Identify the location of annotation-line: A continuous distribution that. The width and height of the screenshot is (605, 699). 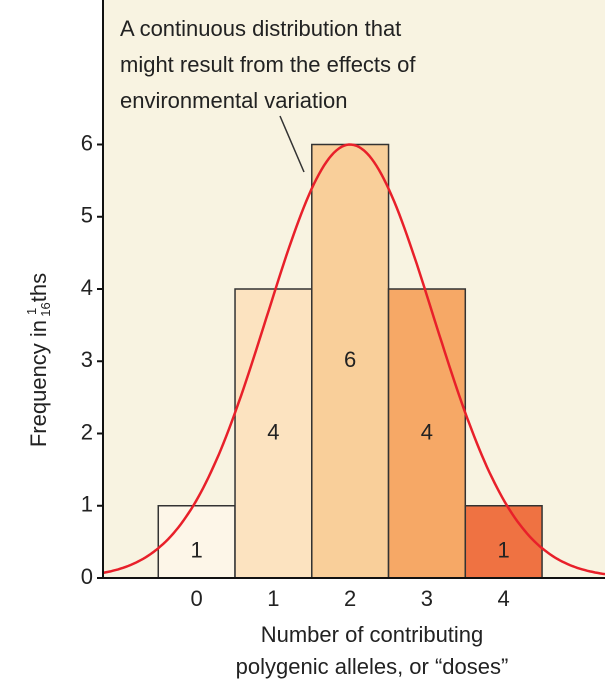
(260, 28).